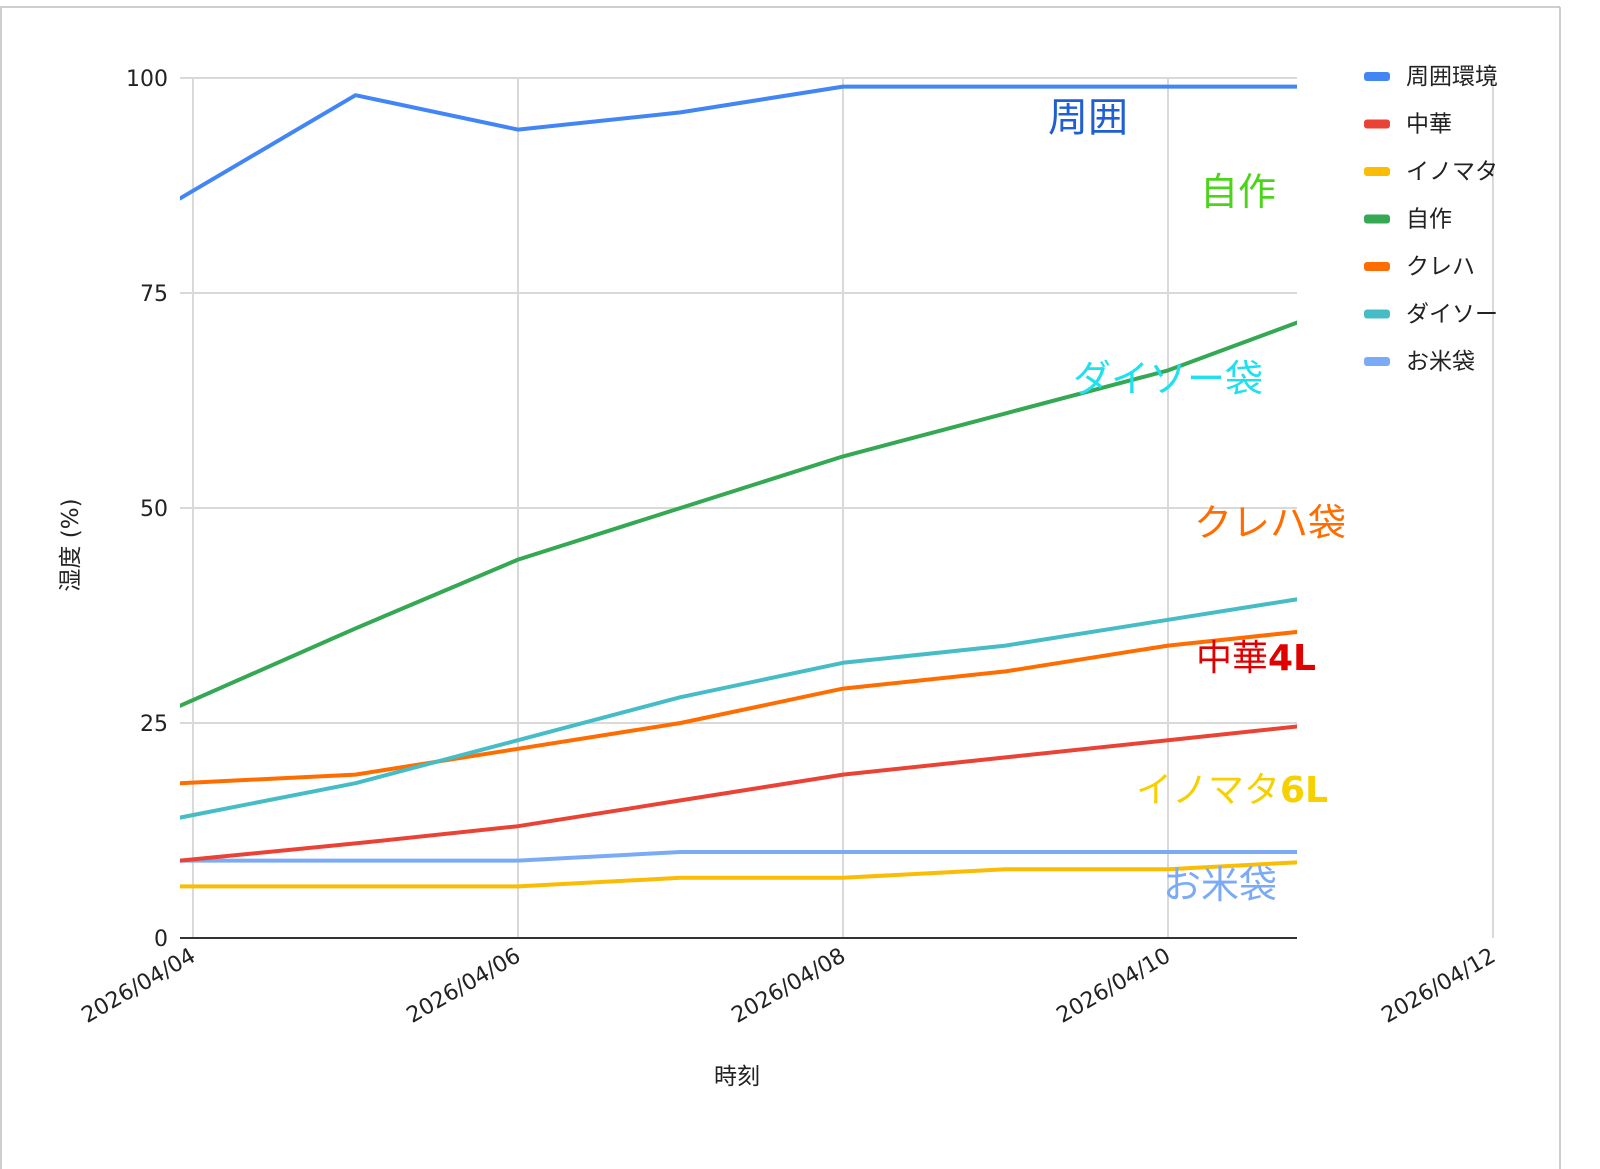 The width and height of the screenshot is (1600, 1169). I want to click on legend-label: 自作, so click(1429, 220).